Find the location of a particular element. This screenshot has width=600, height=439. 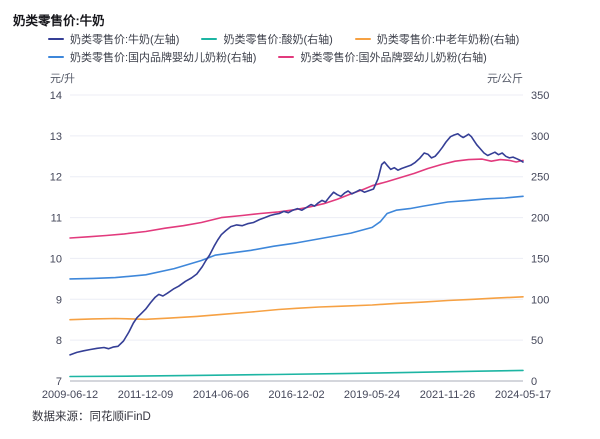

legend-item-yogurt: 奶类零售价:酸奶(右轴) is located at coordinates (267, 40).